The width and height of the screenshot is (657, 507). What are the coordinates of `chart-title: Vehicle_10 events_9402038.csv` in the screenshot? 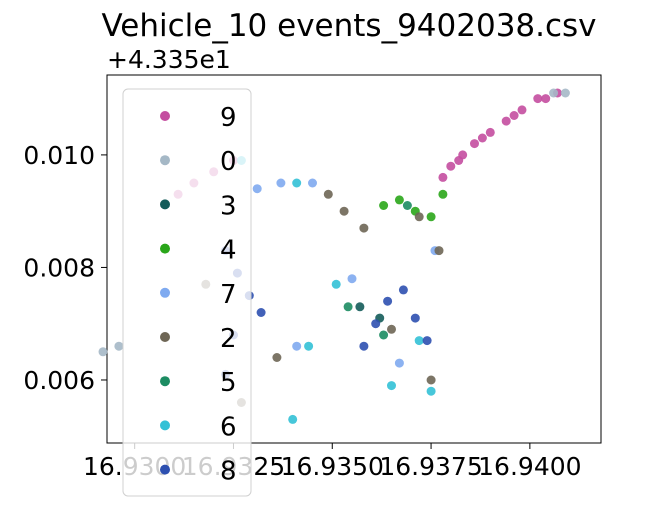 It's located at (348, 26).